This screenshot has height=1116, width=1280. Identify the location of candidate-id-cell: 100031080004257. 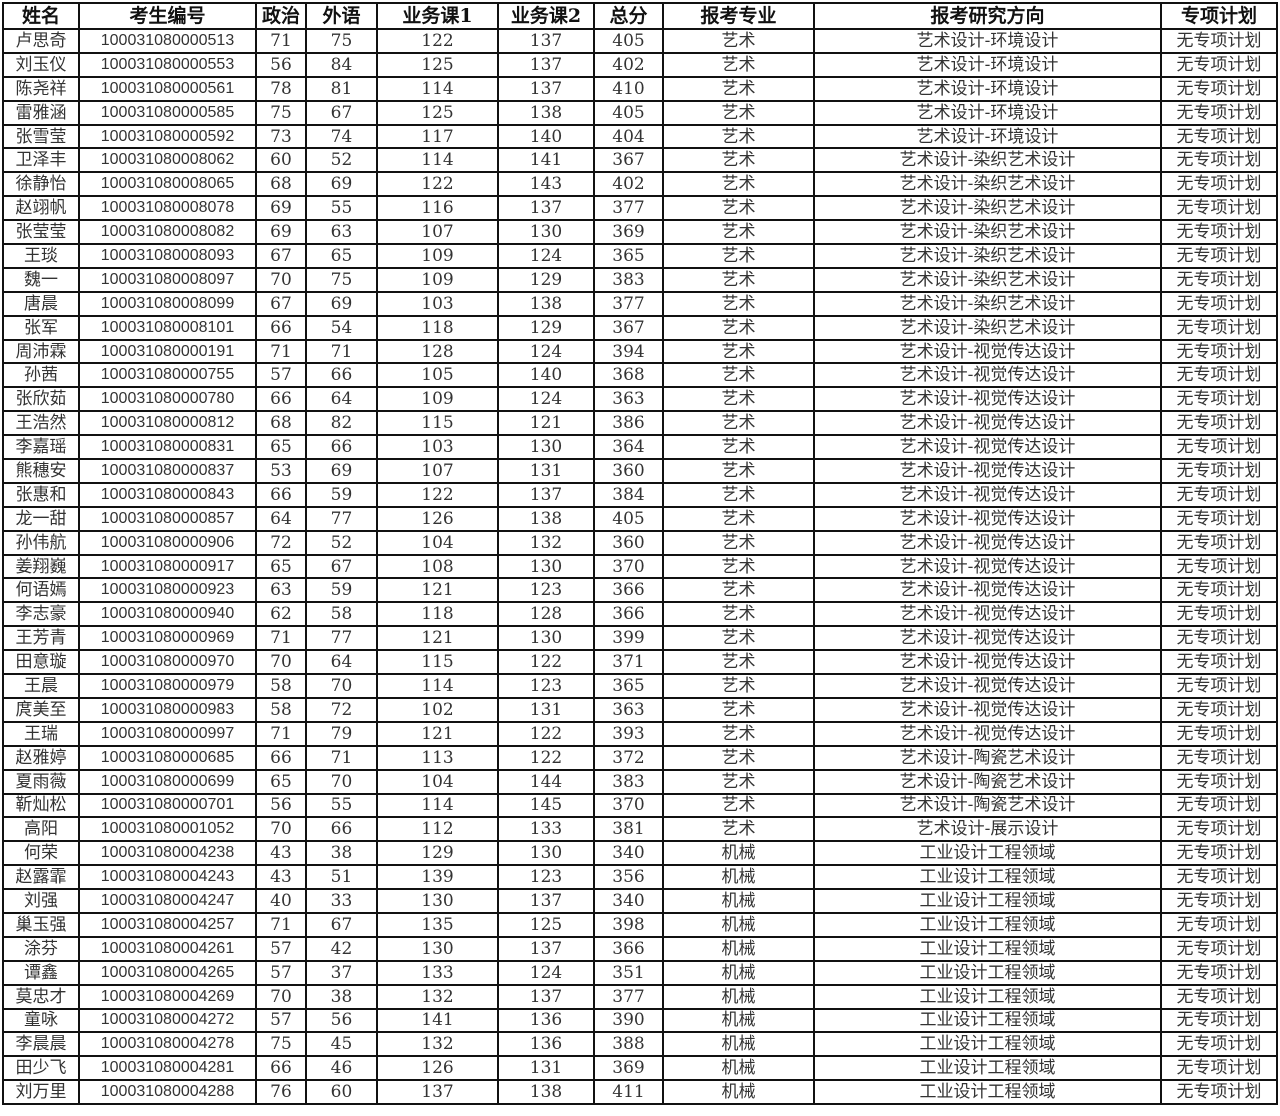
(167, 924).